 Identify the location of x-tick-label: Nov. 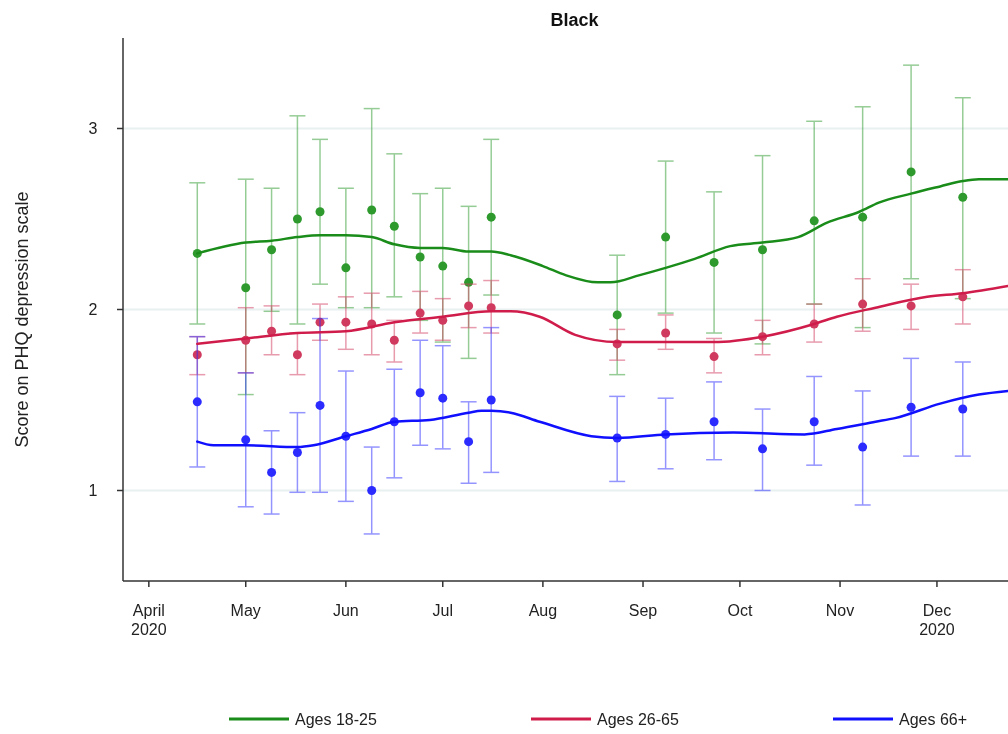
(840, 610).